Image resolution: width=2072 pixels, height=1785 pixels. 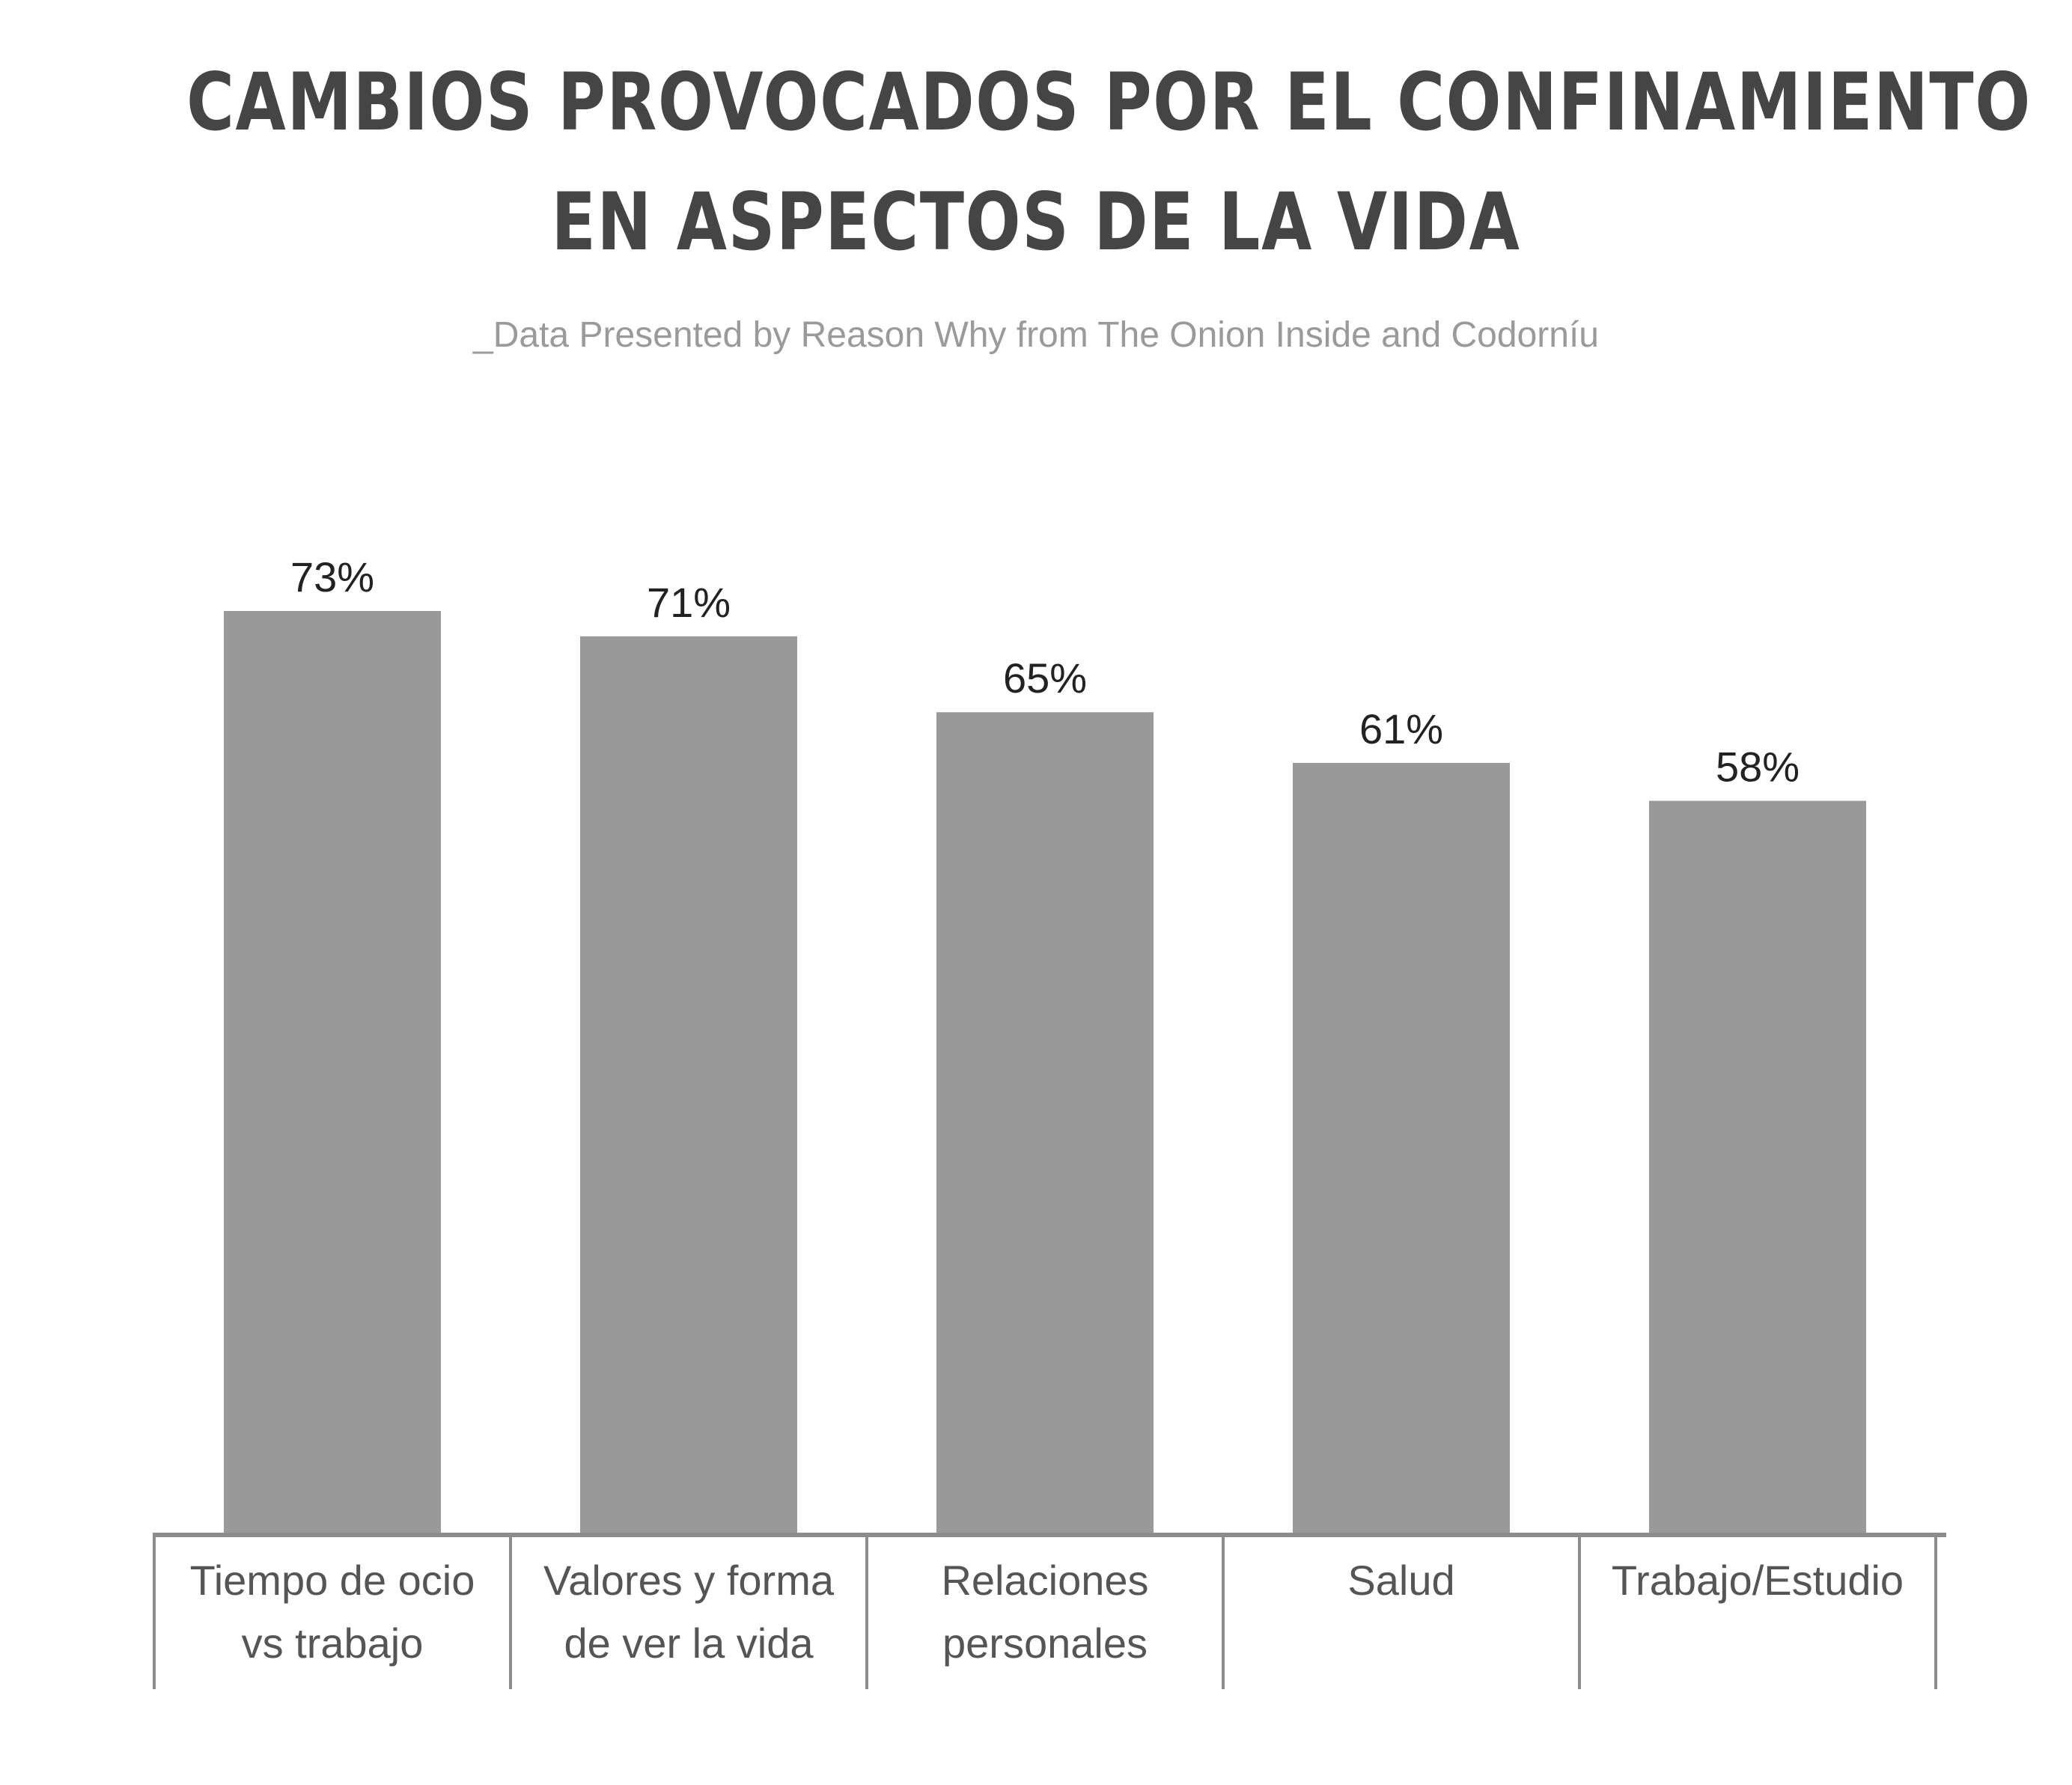 I want to click on x-tick-label: Tiempo de ocio, so click(x=332, y=1580).